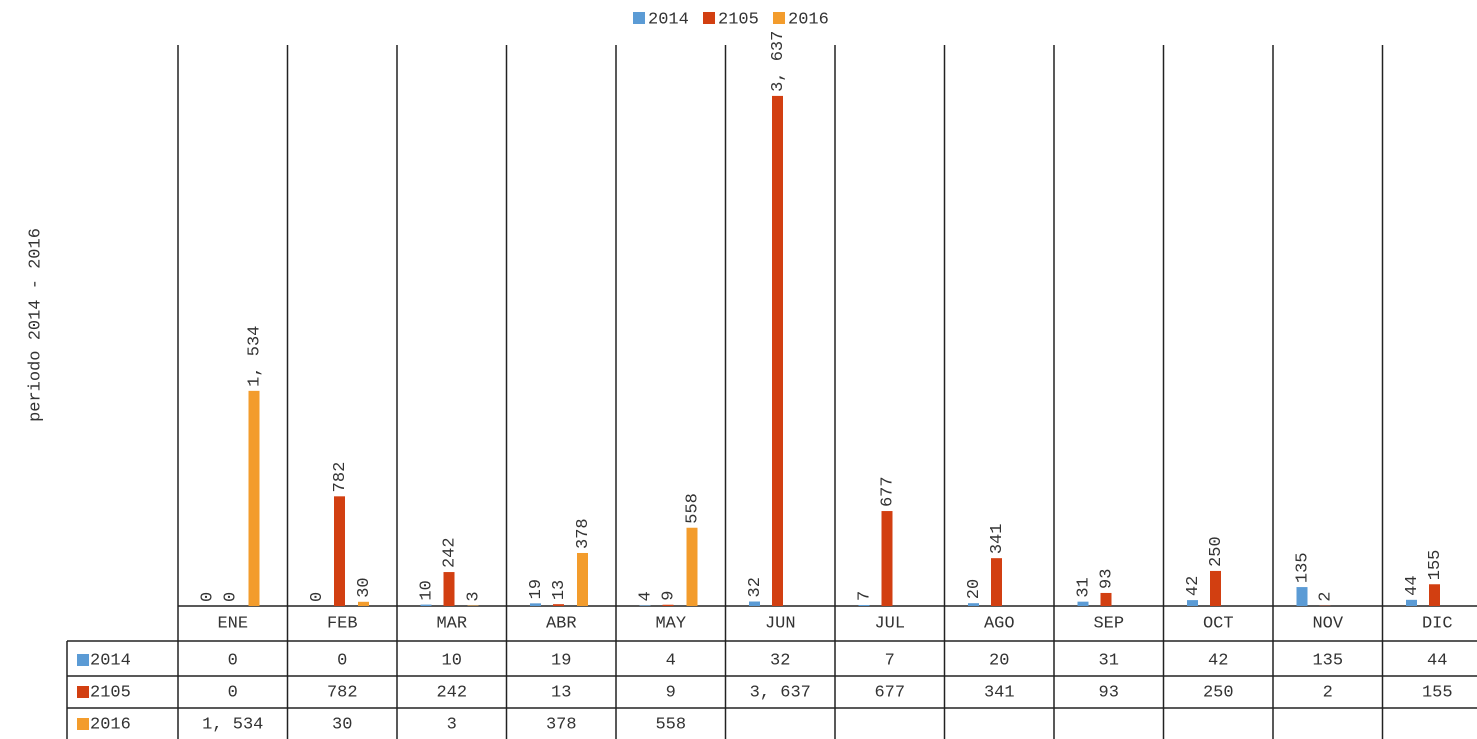 Image resolution: width=1477 pixels, height=739 pixels. What do you see at coordinates (449, 552) in the screenshot?
I see `data-label: 242` at bounding box center [449, 552].